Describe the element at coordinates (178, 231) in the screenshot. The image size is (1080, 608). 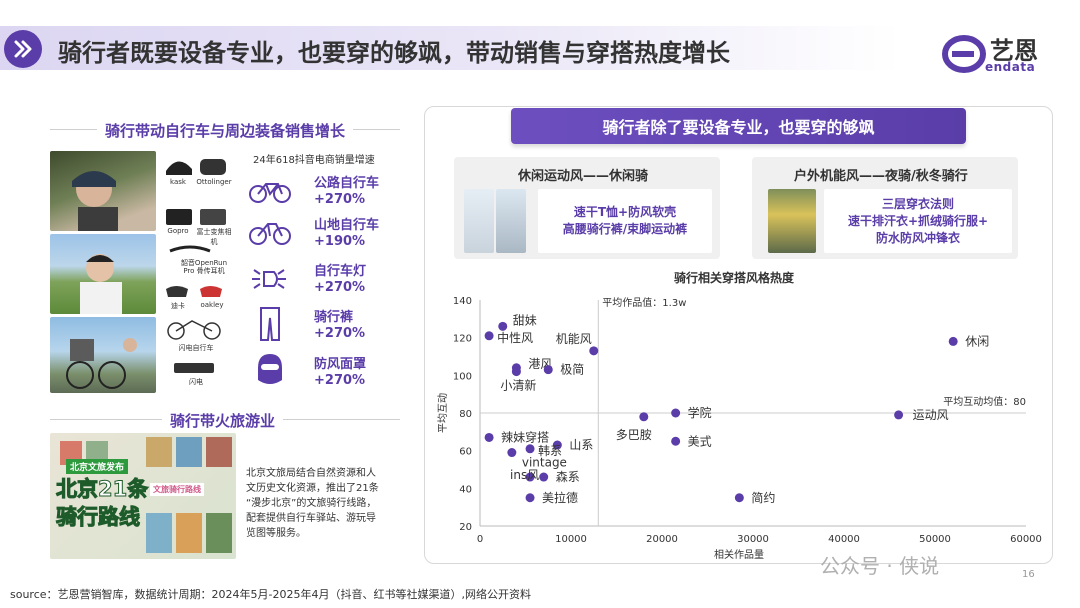
I see `product-label: Gopro` at that location.